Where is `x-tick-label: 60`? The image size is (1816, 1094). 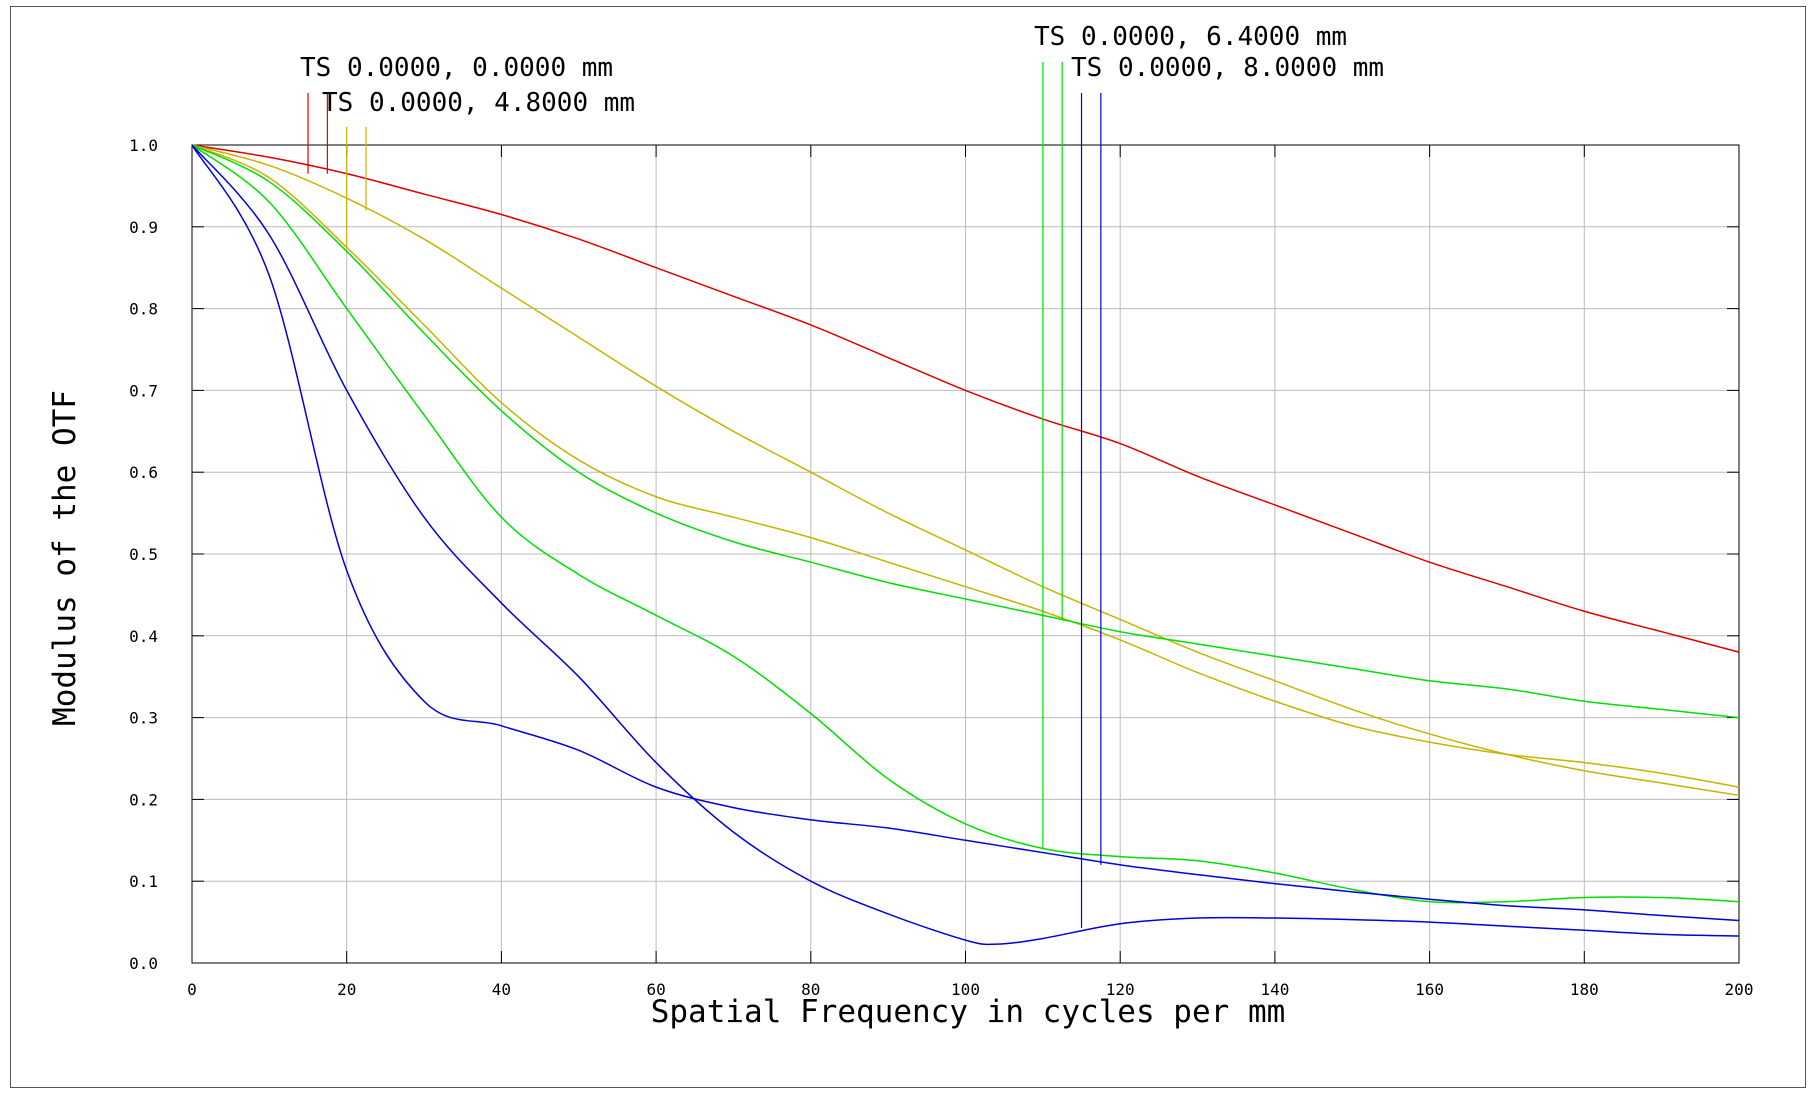
x-tick-label: 60 is located at coordinates (655, 989).